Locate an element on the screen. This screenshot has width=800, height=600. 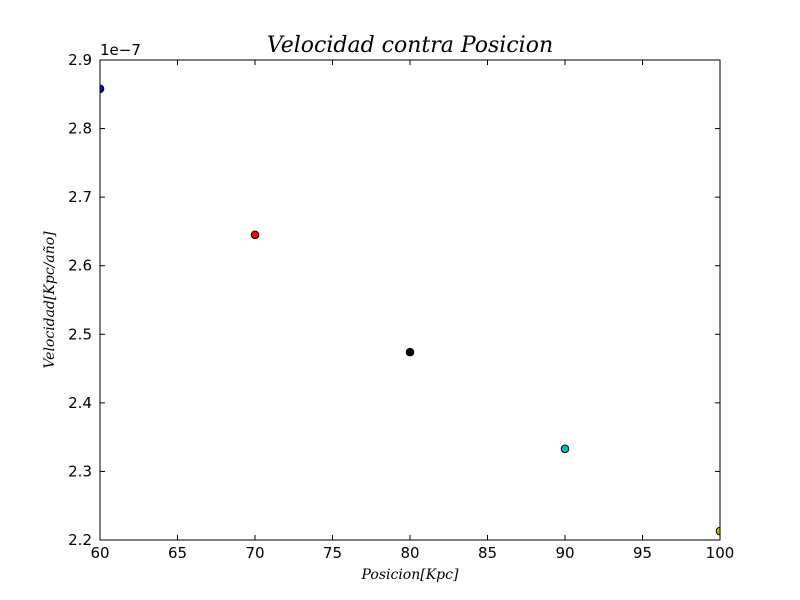
y-offset-label: 1e−7 is located at coordinates (120, 50).